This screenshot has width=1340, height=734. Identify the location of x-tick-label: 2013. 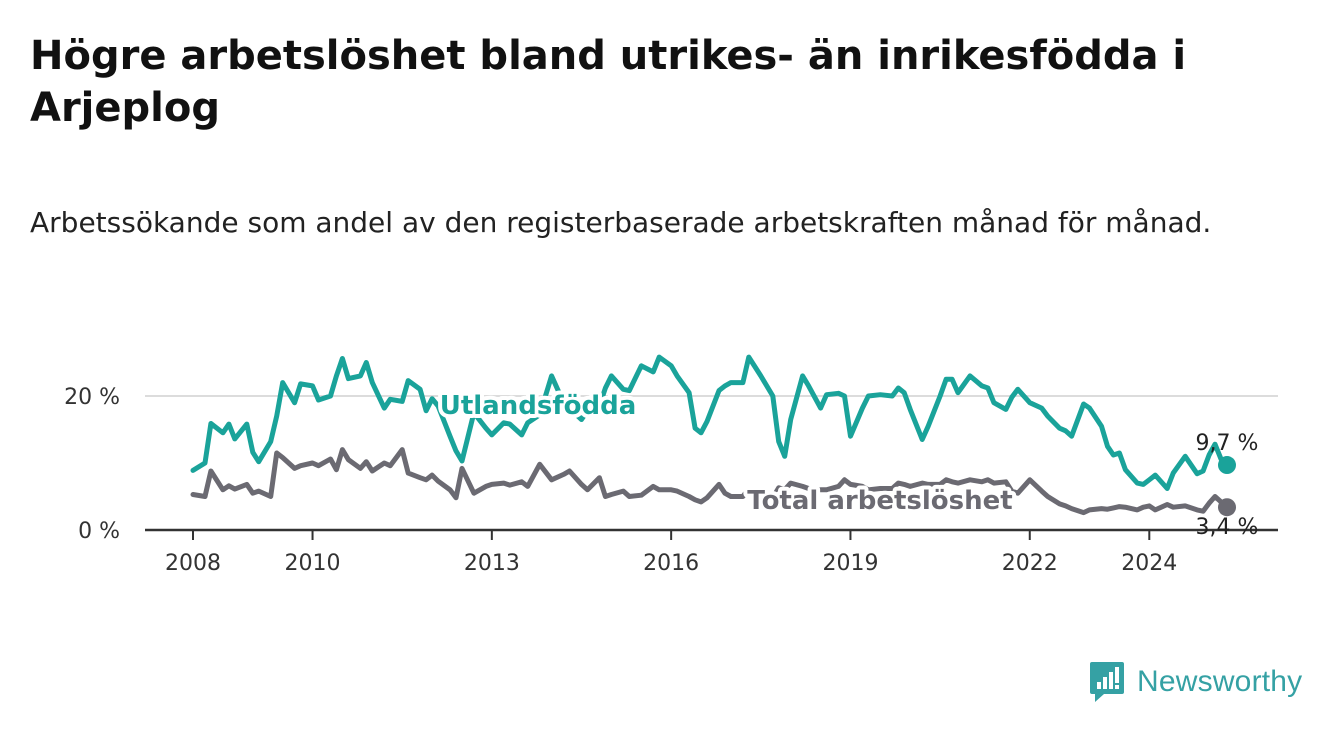
(492, 563).